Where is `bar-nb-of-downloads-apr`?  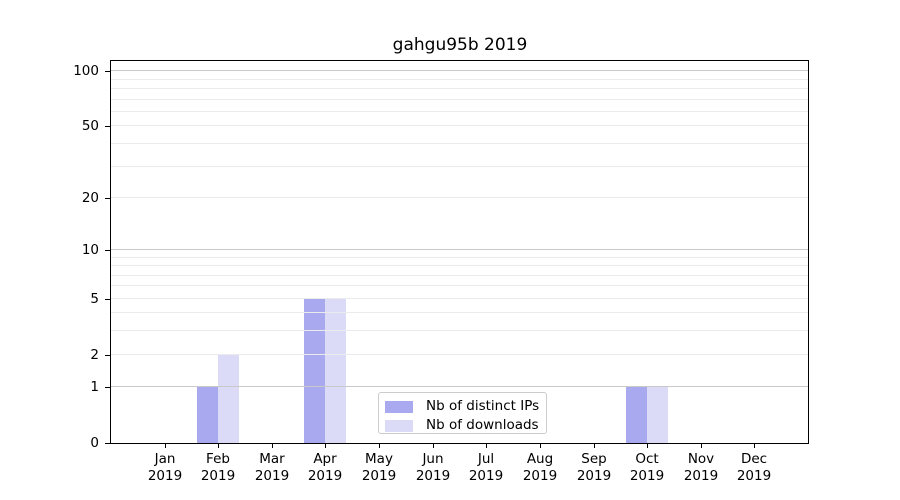 bar-nb-of-downloads-apr is located at coordinates (336, 370).